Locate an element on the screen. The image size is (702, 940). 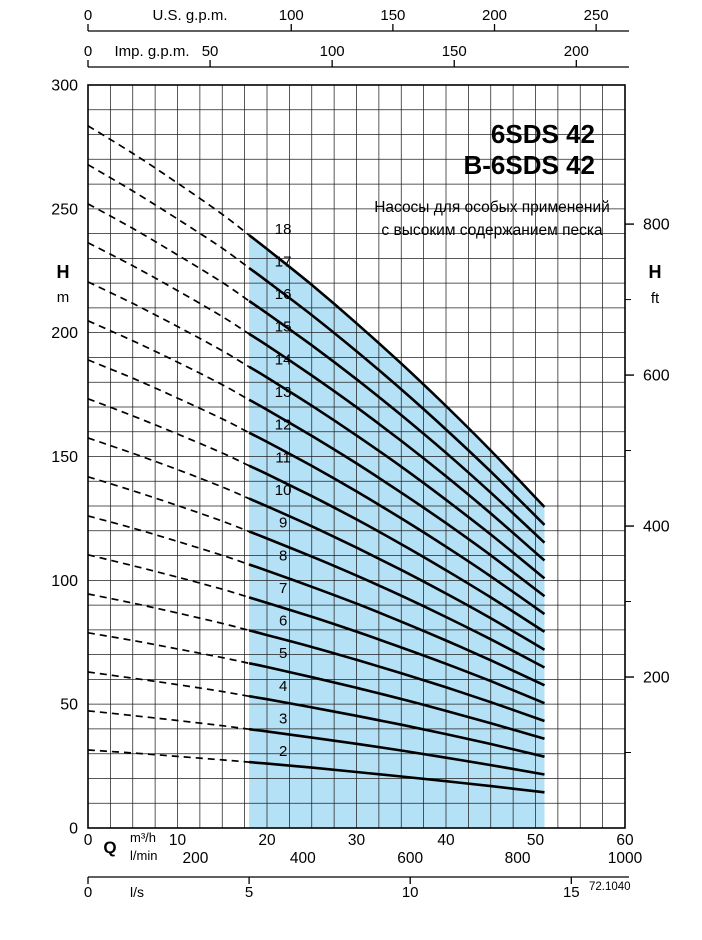
subtitle-line2: с высоким содержанием песка is located at coordinates (492, 230).